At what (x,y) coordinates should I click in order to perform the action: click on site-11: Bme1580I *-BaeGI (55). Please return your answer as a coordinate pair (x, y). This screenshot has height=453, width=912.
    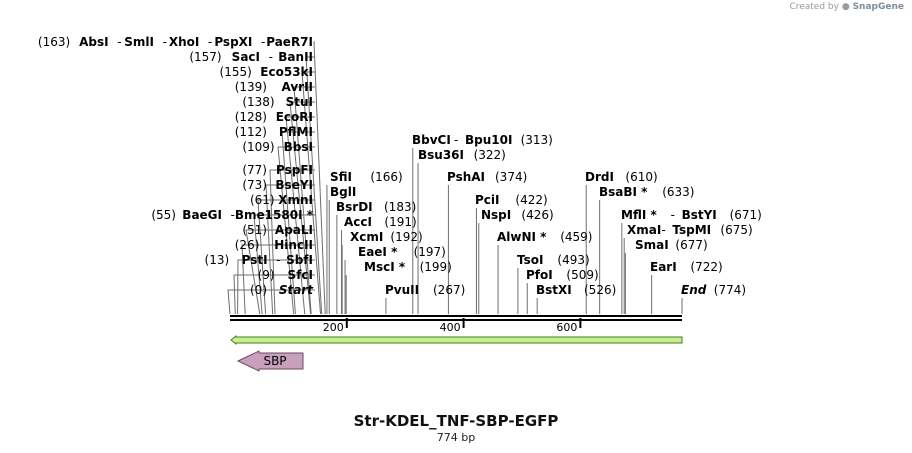
    Looking at the image, I should click on (232, 215).